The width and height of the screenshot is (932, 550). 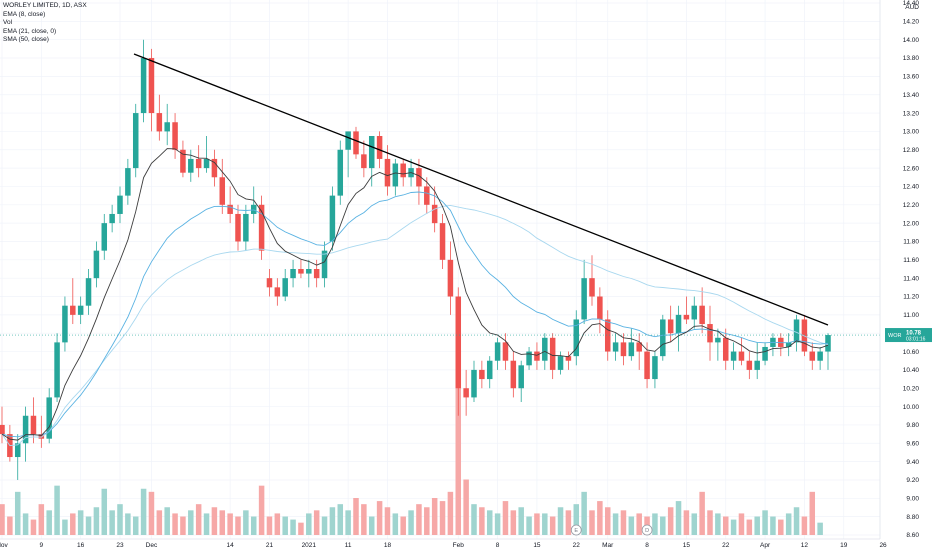 I want to click on x-tick-label: 11, so click(x=348, y=545).